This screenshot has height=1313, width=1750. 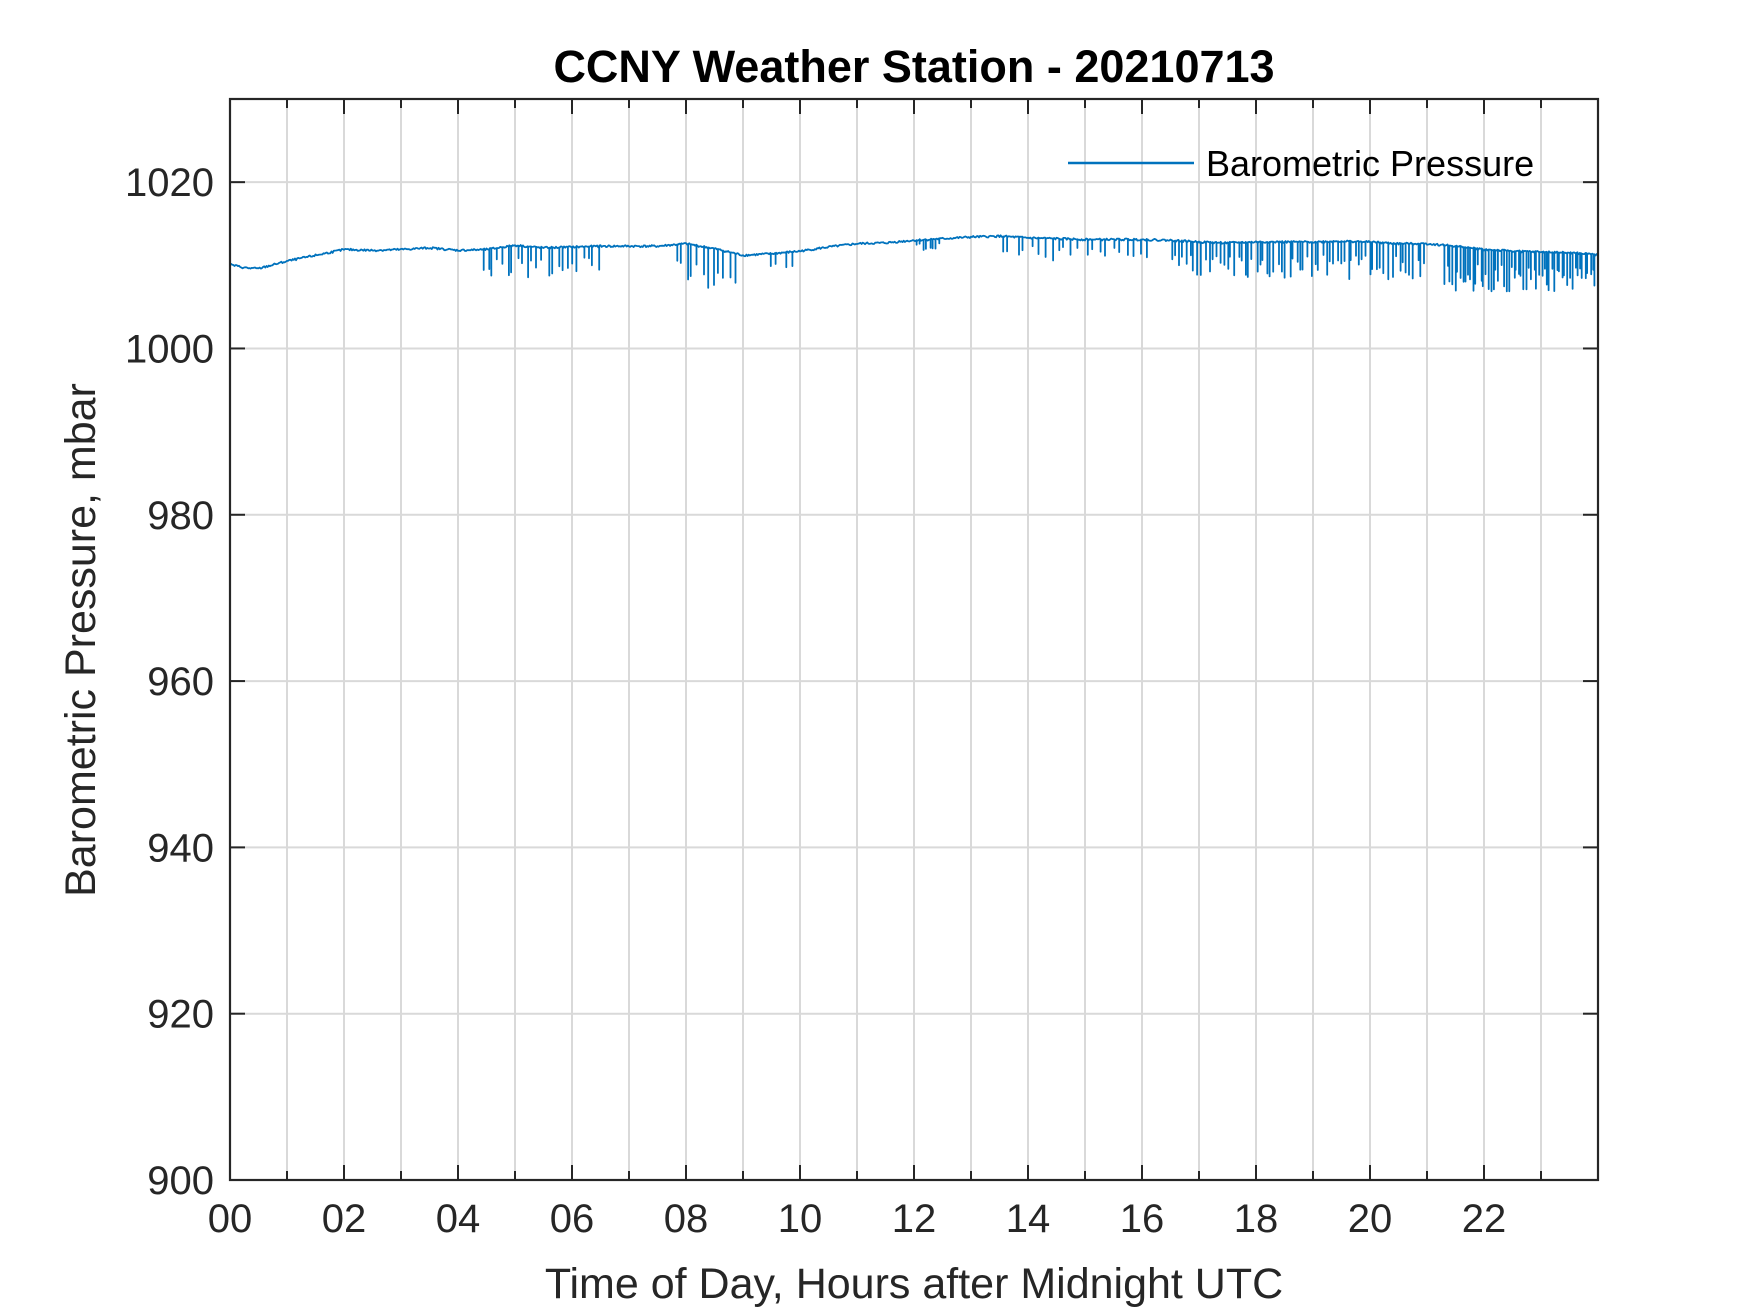 I want to click on x-tick-label: 12, so click(x=914, y=1219).